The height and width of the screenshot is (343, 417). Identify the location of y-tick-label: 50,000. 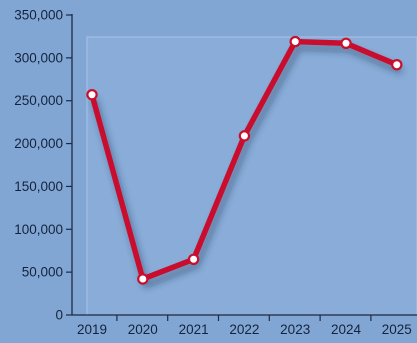
(42, 272).